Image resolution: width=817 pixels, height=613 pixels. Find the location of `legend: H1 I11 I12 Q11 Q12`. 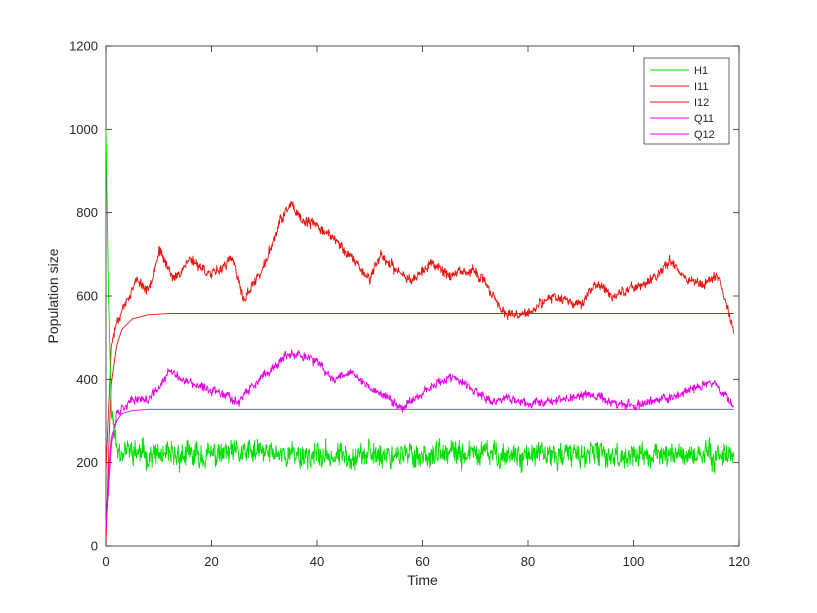

legend: H1 I11 I12 Q11 Q12 is located at coordinates (686, 101).